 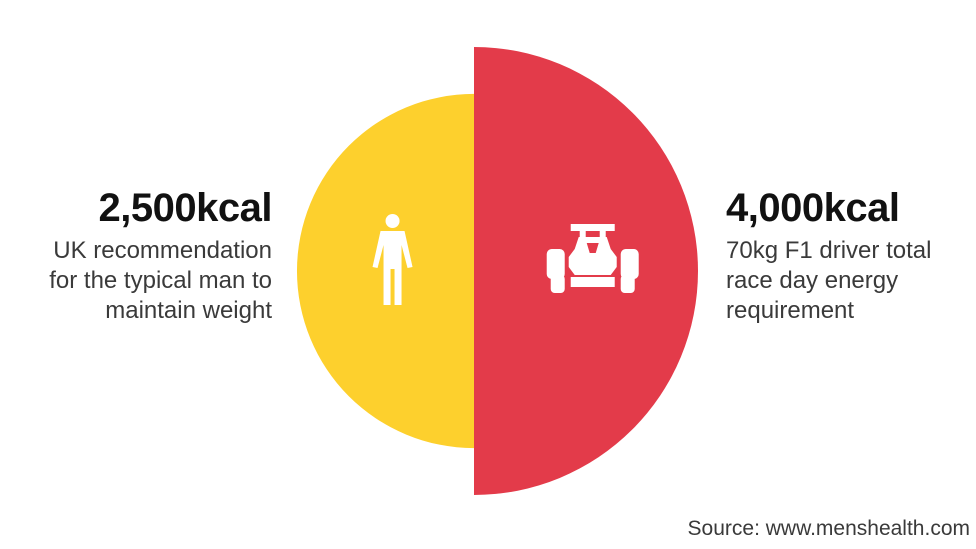 What do you see at coordinates (160, 280) in the screenshot?
I see `uk-description-line-2: for the typical man to` at bounding box center [160, 280].